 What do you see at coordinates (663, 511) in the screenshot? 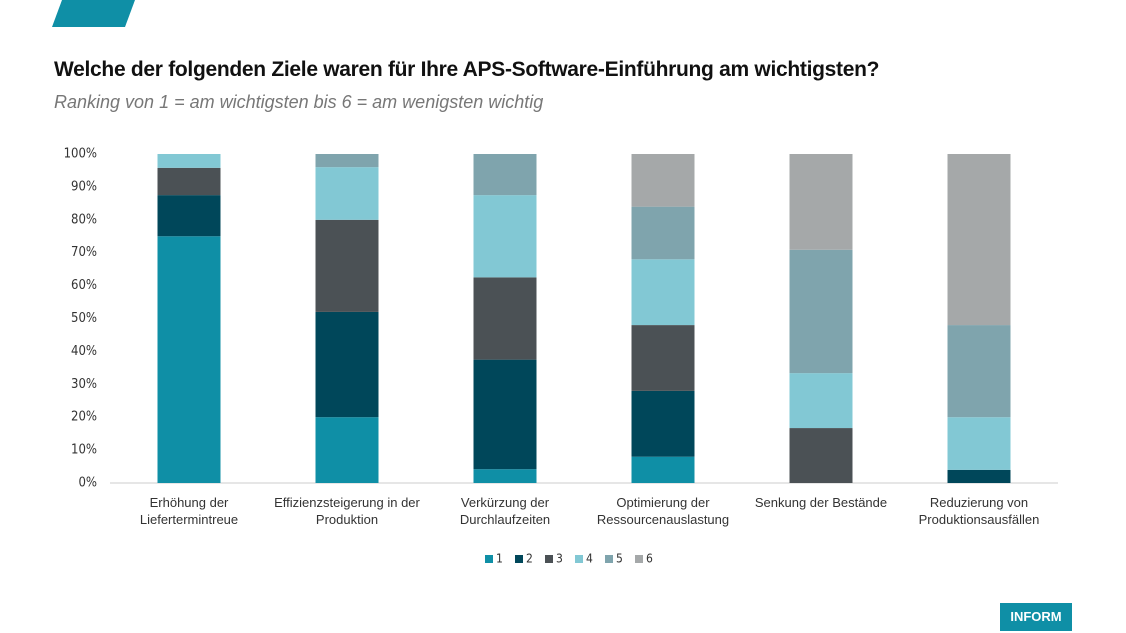
I see `x-tick-label: Optimierung der Ressourcenauslastung` at bounding box center [663, 511].